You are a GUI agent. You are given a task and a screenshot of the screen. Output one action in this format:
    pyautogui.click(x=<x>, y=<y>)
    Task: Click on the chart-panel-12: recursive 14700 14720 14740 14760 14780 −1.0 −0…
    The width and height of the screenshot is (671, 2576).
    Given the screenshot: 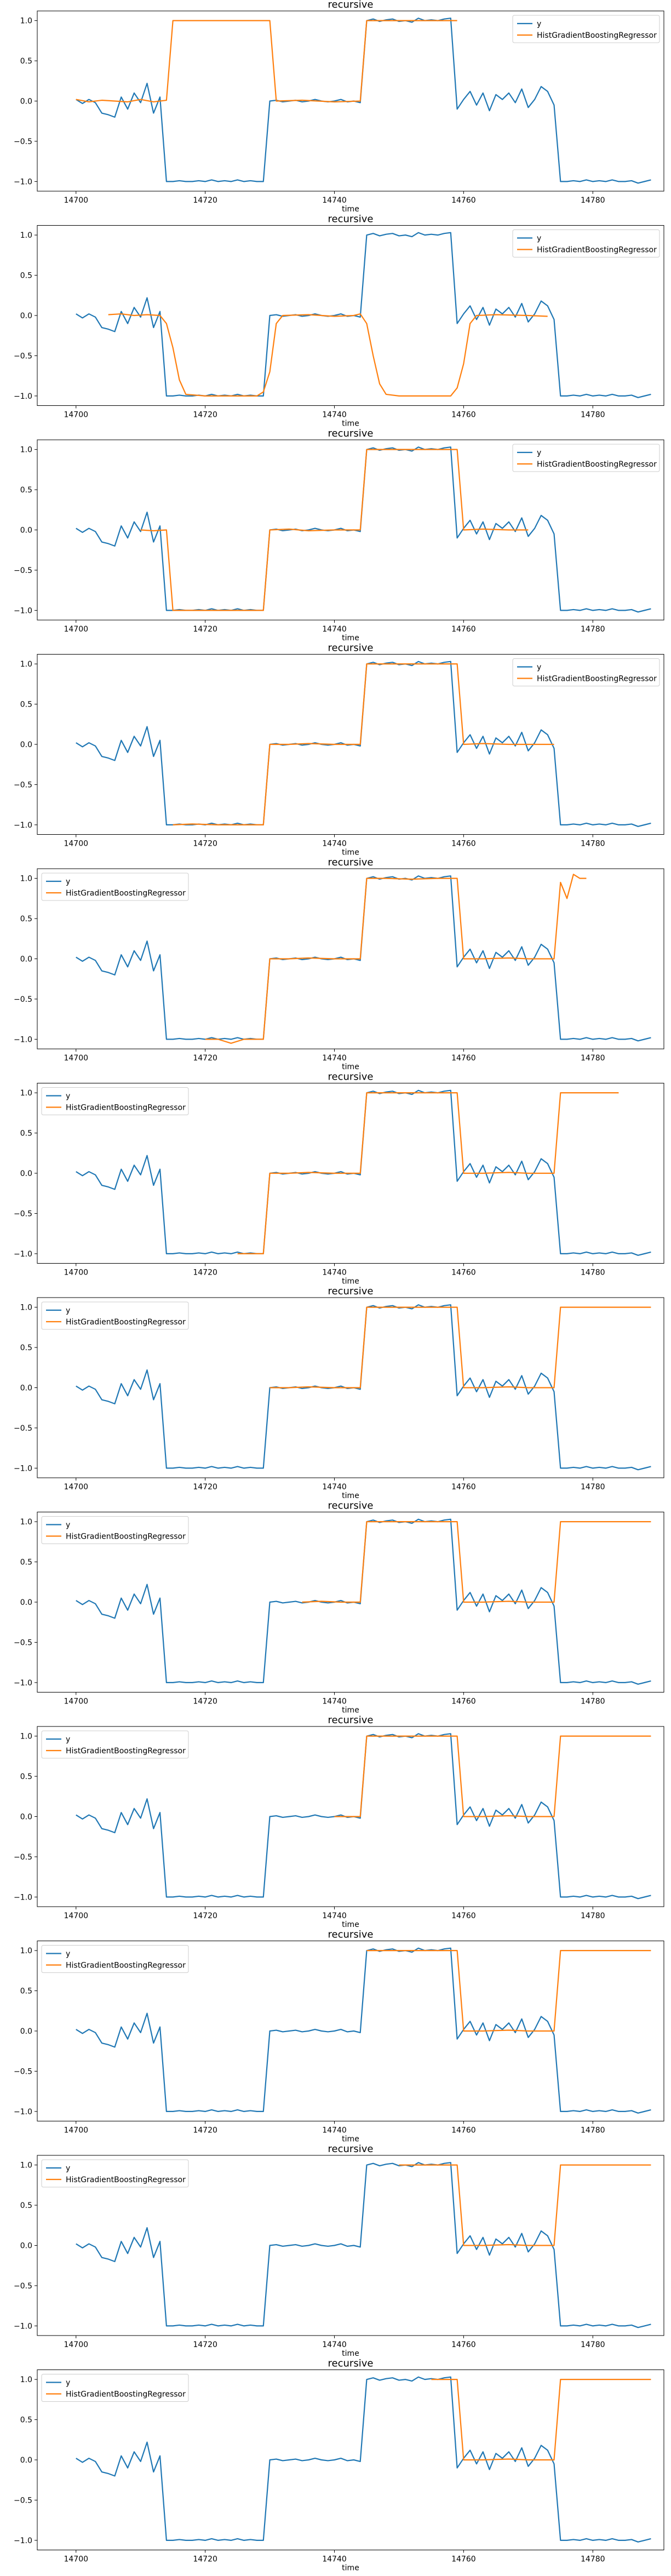 What is the action you would take?
    pyautogui.click(x=339, y=2465)
    